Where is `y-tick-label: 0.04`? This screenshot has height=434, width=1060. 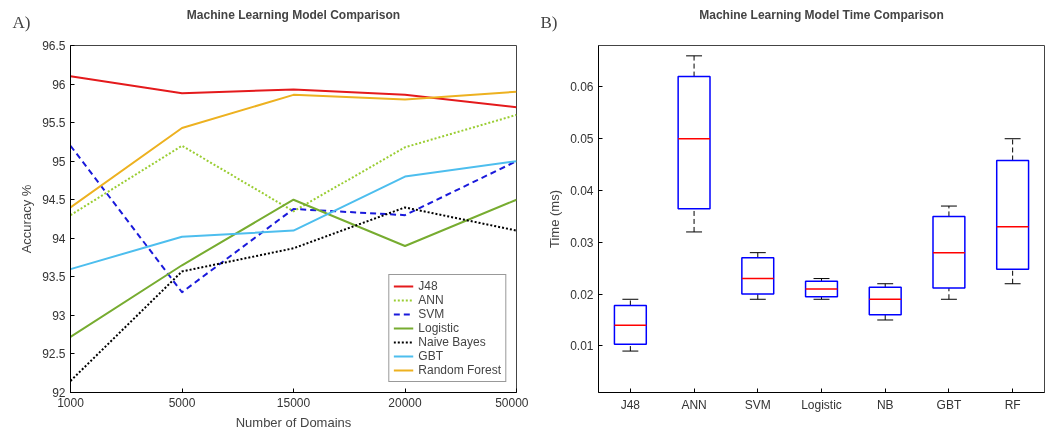 y-tick-label: 0.04 is located at coordinates (582, 191).